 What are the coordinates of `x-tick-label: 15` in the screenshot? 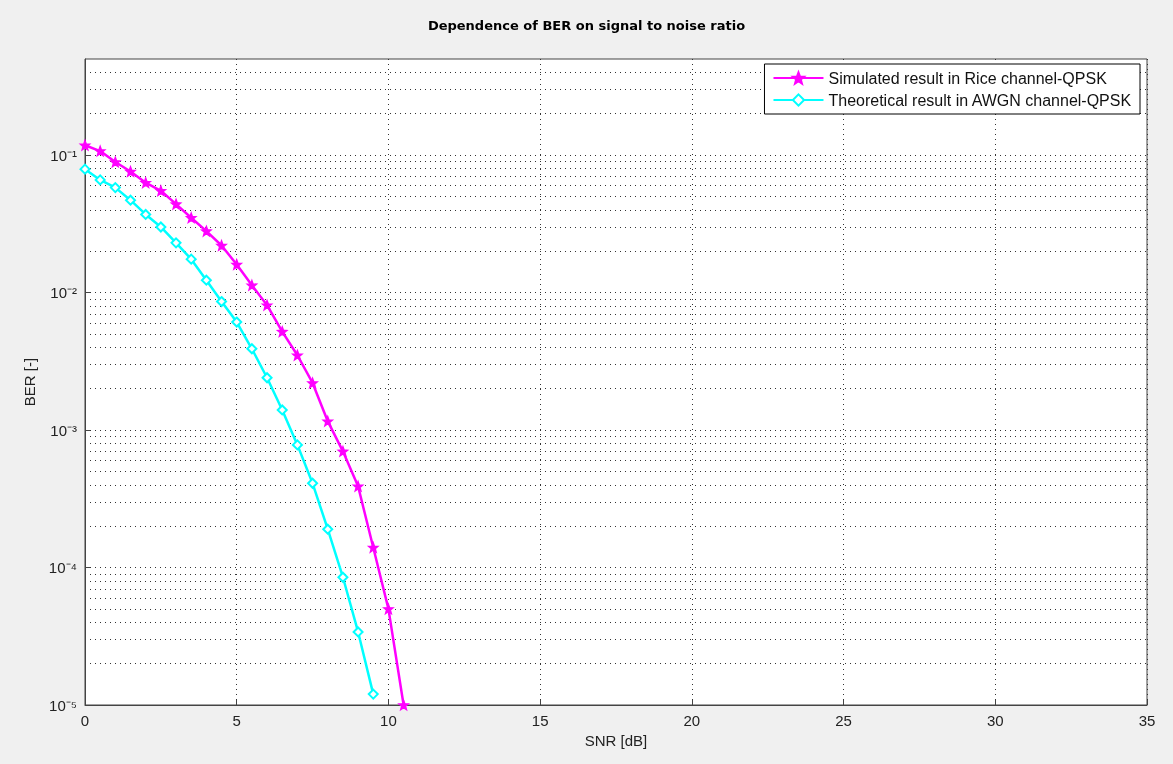 It's located at (540, 720).